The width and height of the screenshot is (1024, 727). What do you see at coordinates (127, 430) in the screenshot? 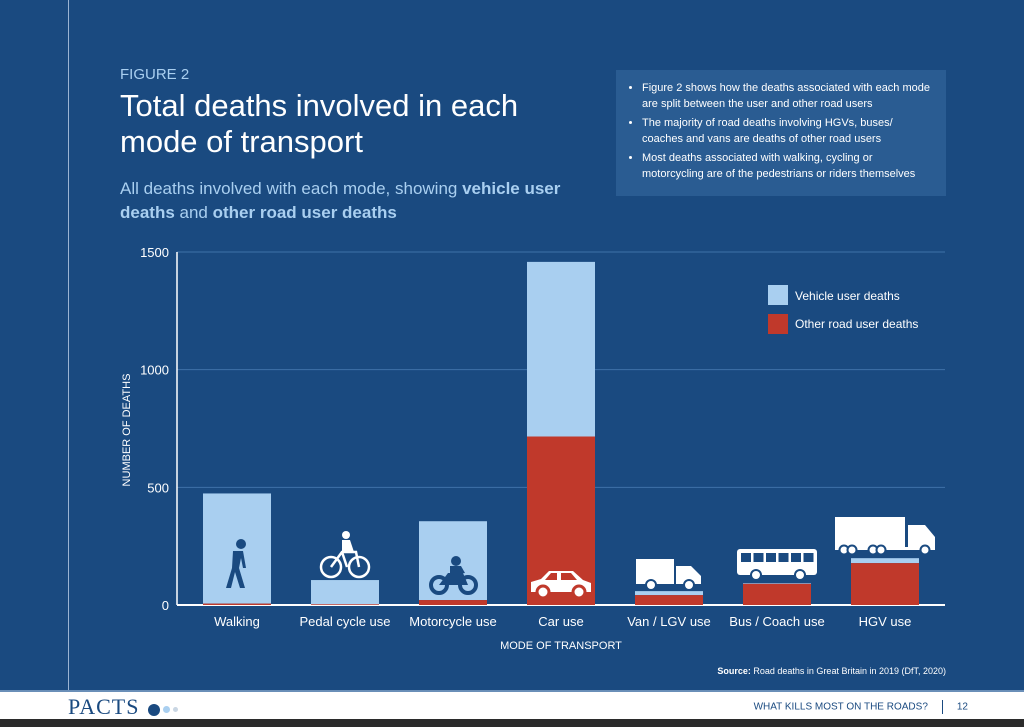
I see `y-axis-label: NUMBER OF DEATHS` at bounding box center [127, 430].